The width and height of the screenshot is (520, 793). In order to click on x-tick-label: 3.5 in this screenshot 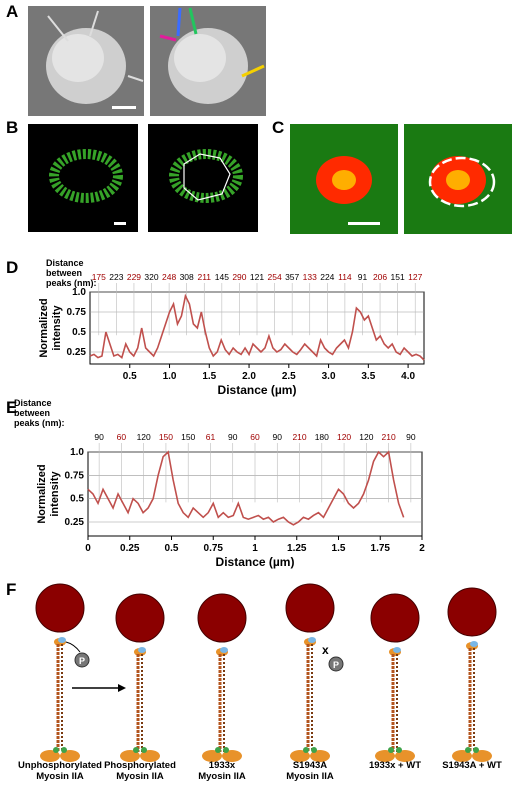, I will do `click(368, 376)`.